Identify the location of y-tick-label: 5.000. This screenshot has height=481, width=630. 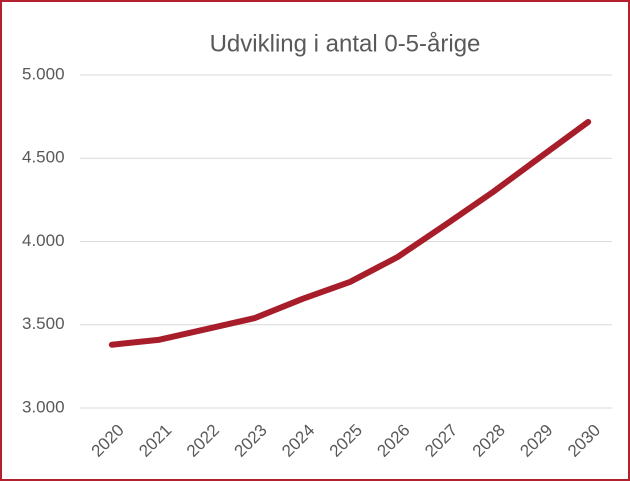
(43, 73).